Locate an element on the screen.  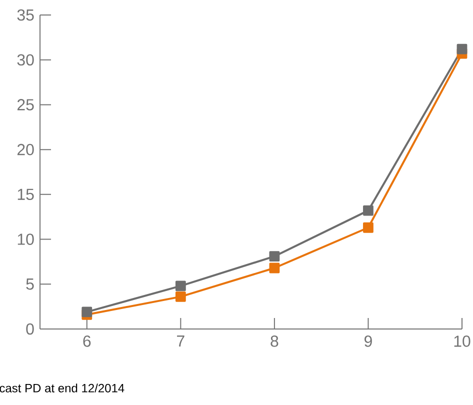
x-tick-label: 9 is located at coordinates (368, 341).